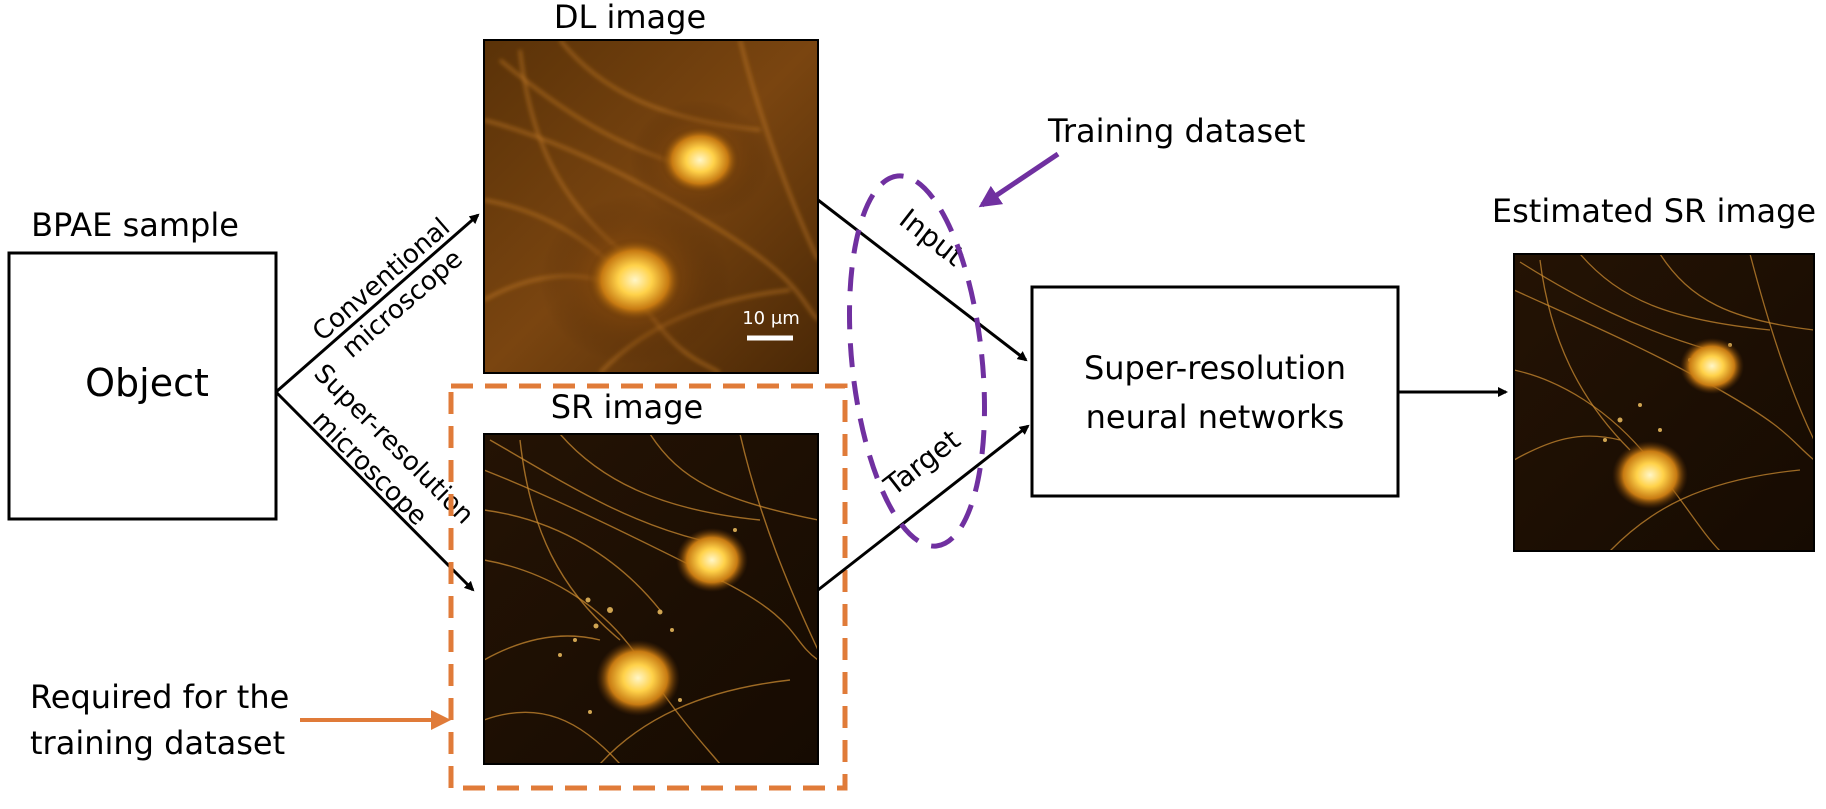  I want to click on required-dashed-frame, so click(648, 587).